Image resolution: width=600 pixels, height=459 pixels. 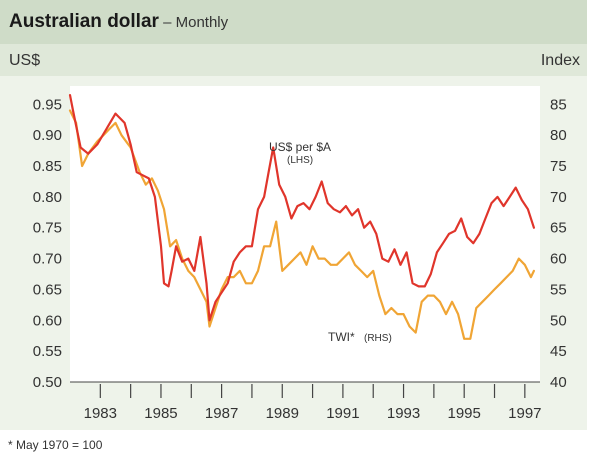 I want to click on footnote: * May 1970 = 100, so click(x=55, y=445).